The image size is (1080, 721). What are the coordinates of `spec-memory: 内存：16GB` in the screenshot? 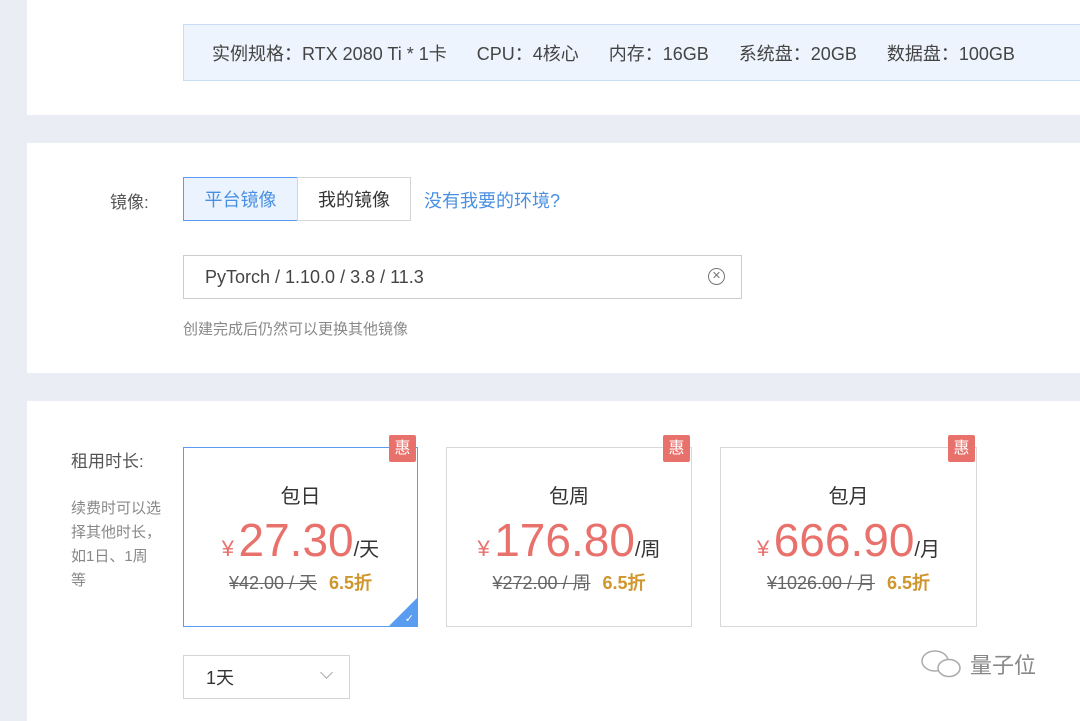 It's located at (658, 53).